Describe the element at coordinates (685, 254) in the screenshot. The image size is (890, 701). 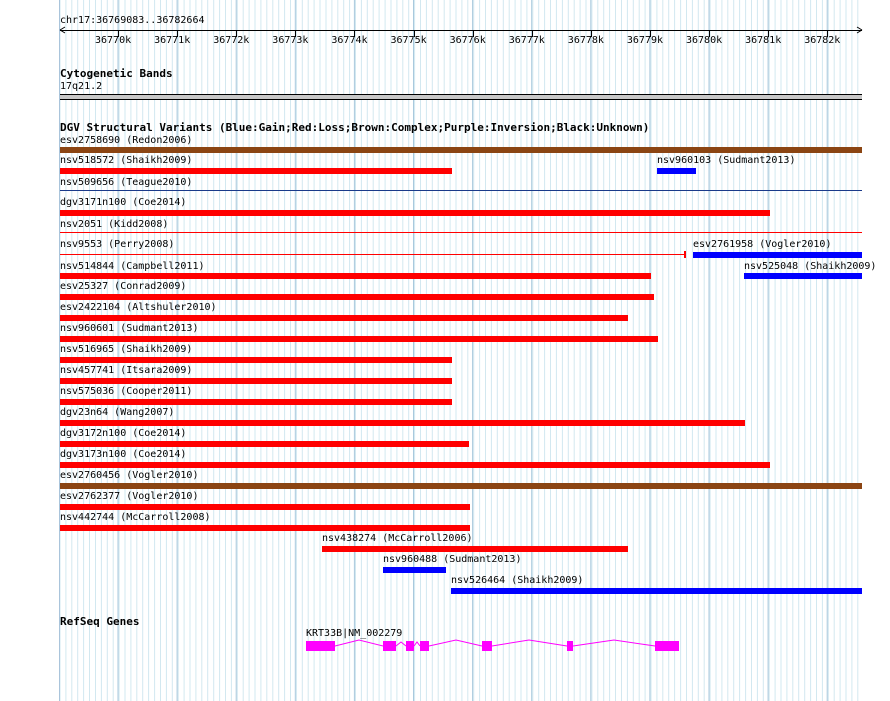
I see `variant-bar-end` at that location.